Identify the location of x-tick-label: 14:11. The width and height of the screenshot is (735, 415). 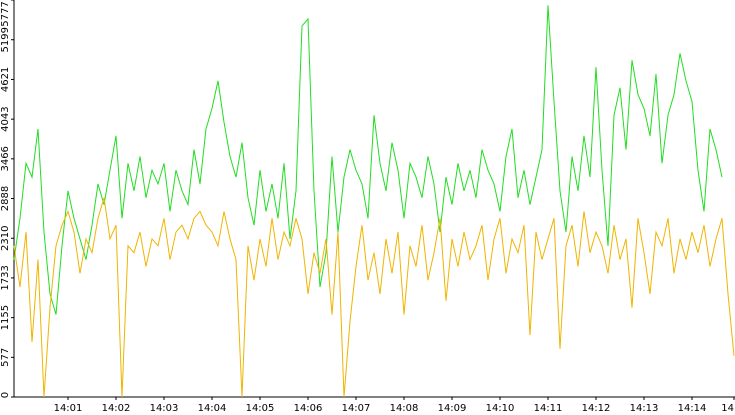
(548, 408).